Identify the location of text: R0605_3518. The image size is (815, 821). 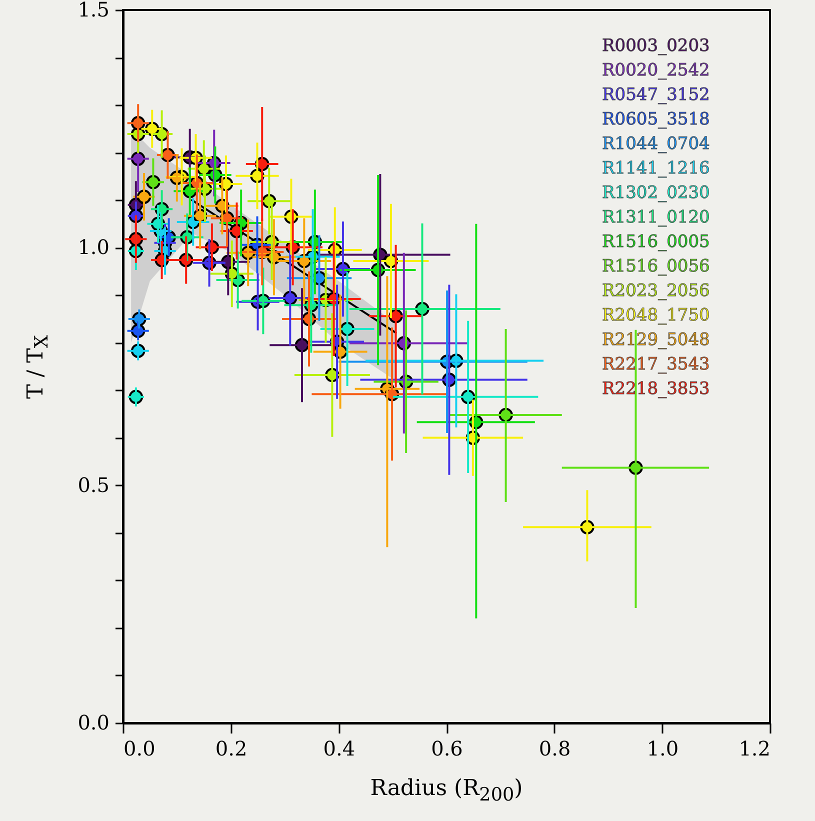
(656, 120).